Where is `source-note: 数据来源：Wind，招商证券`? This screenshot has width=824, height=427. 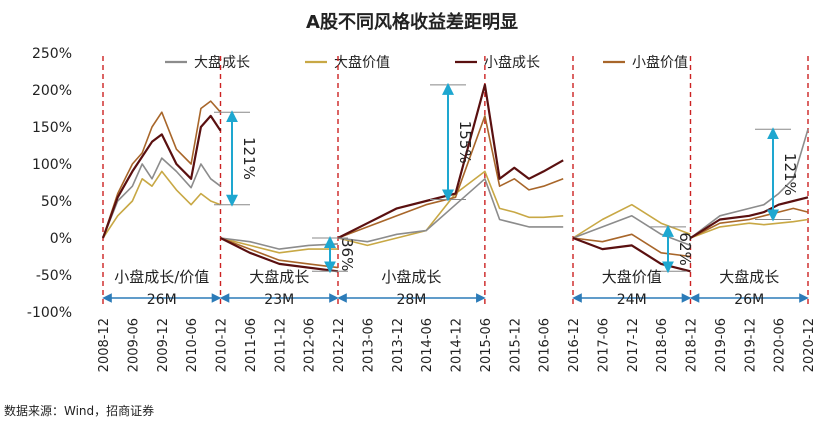
source-note: 数据来源：Wind，招商证券 is located at coordinates (79, 410).